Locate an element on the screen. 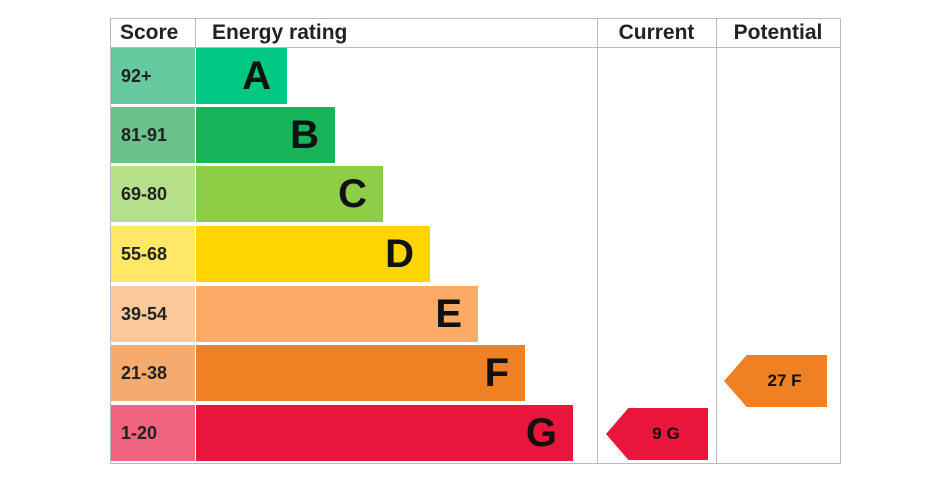  score-cell: 55-68 is located at coordinates (153, 254).